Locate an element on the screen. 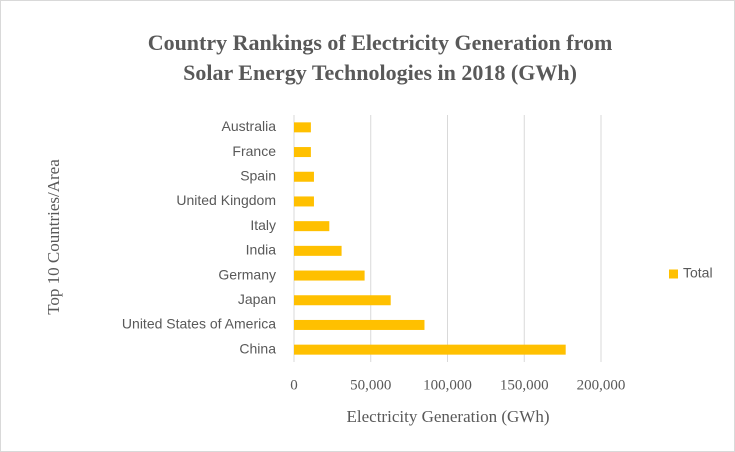 The height and width of the screenshot is (452, 735). x-axis-label: Electricity Generation (GWh) is located at coordinates (448, 416).